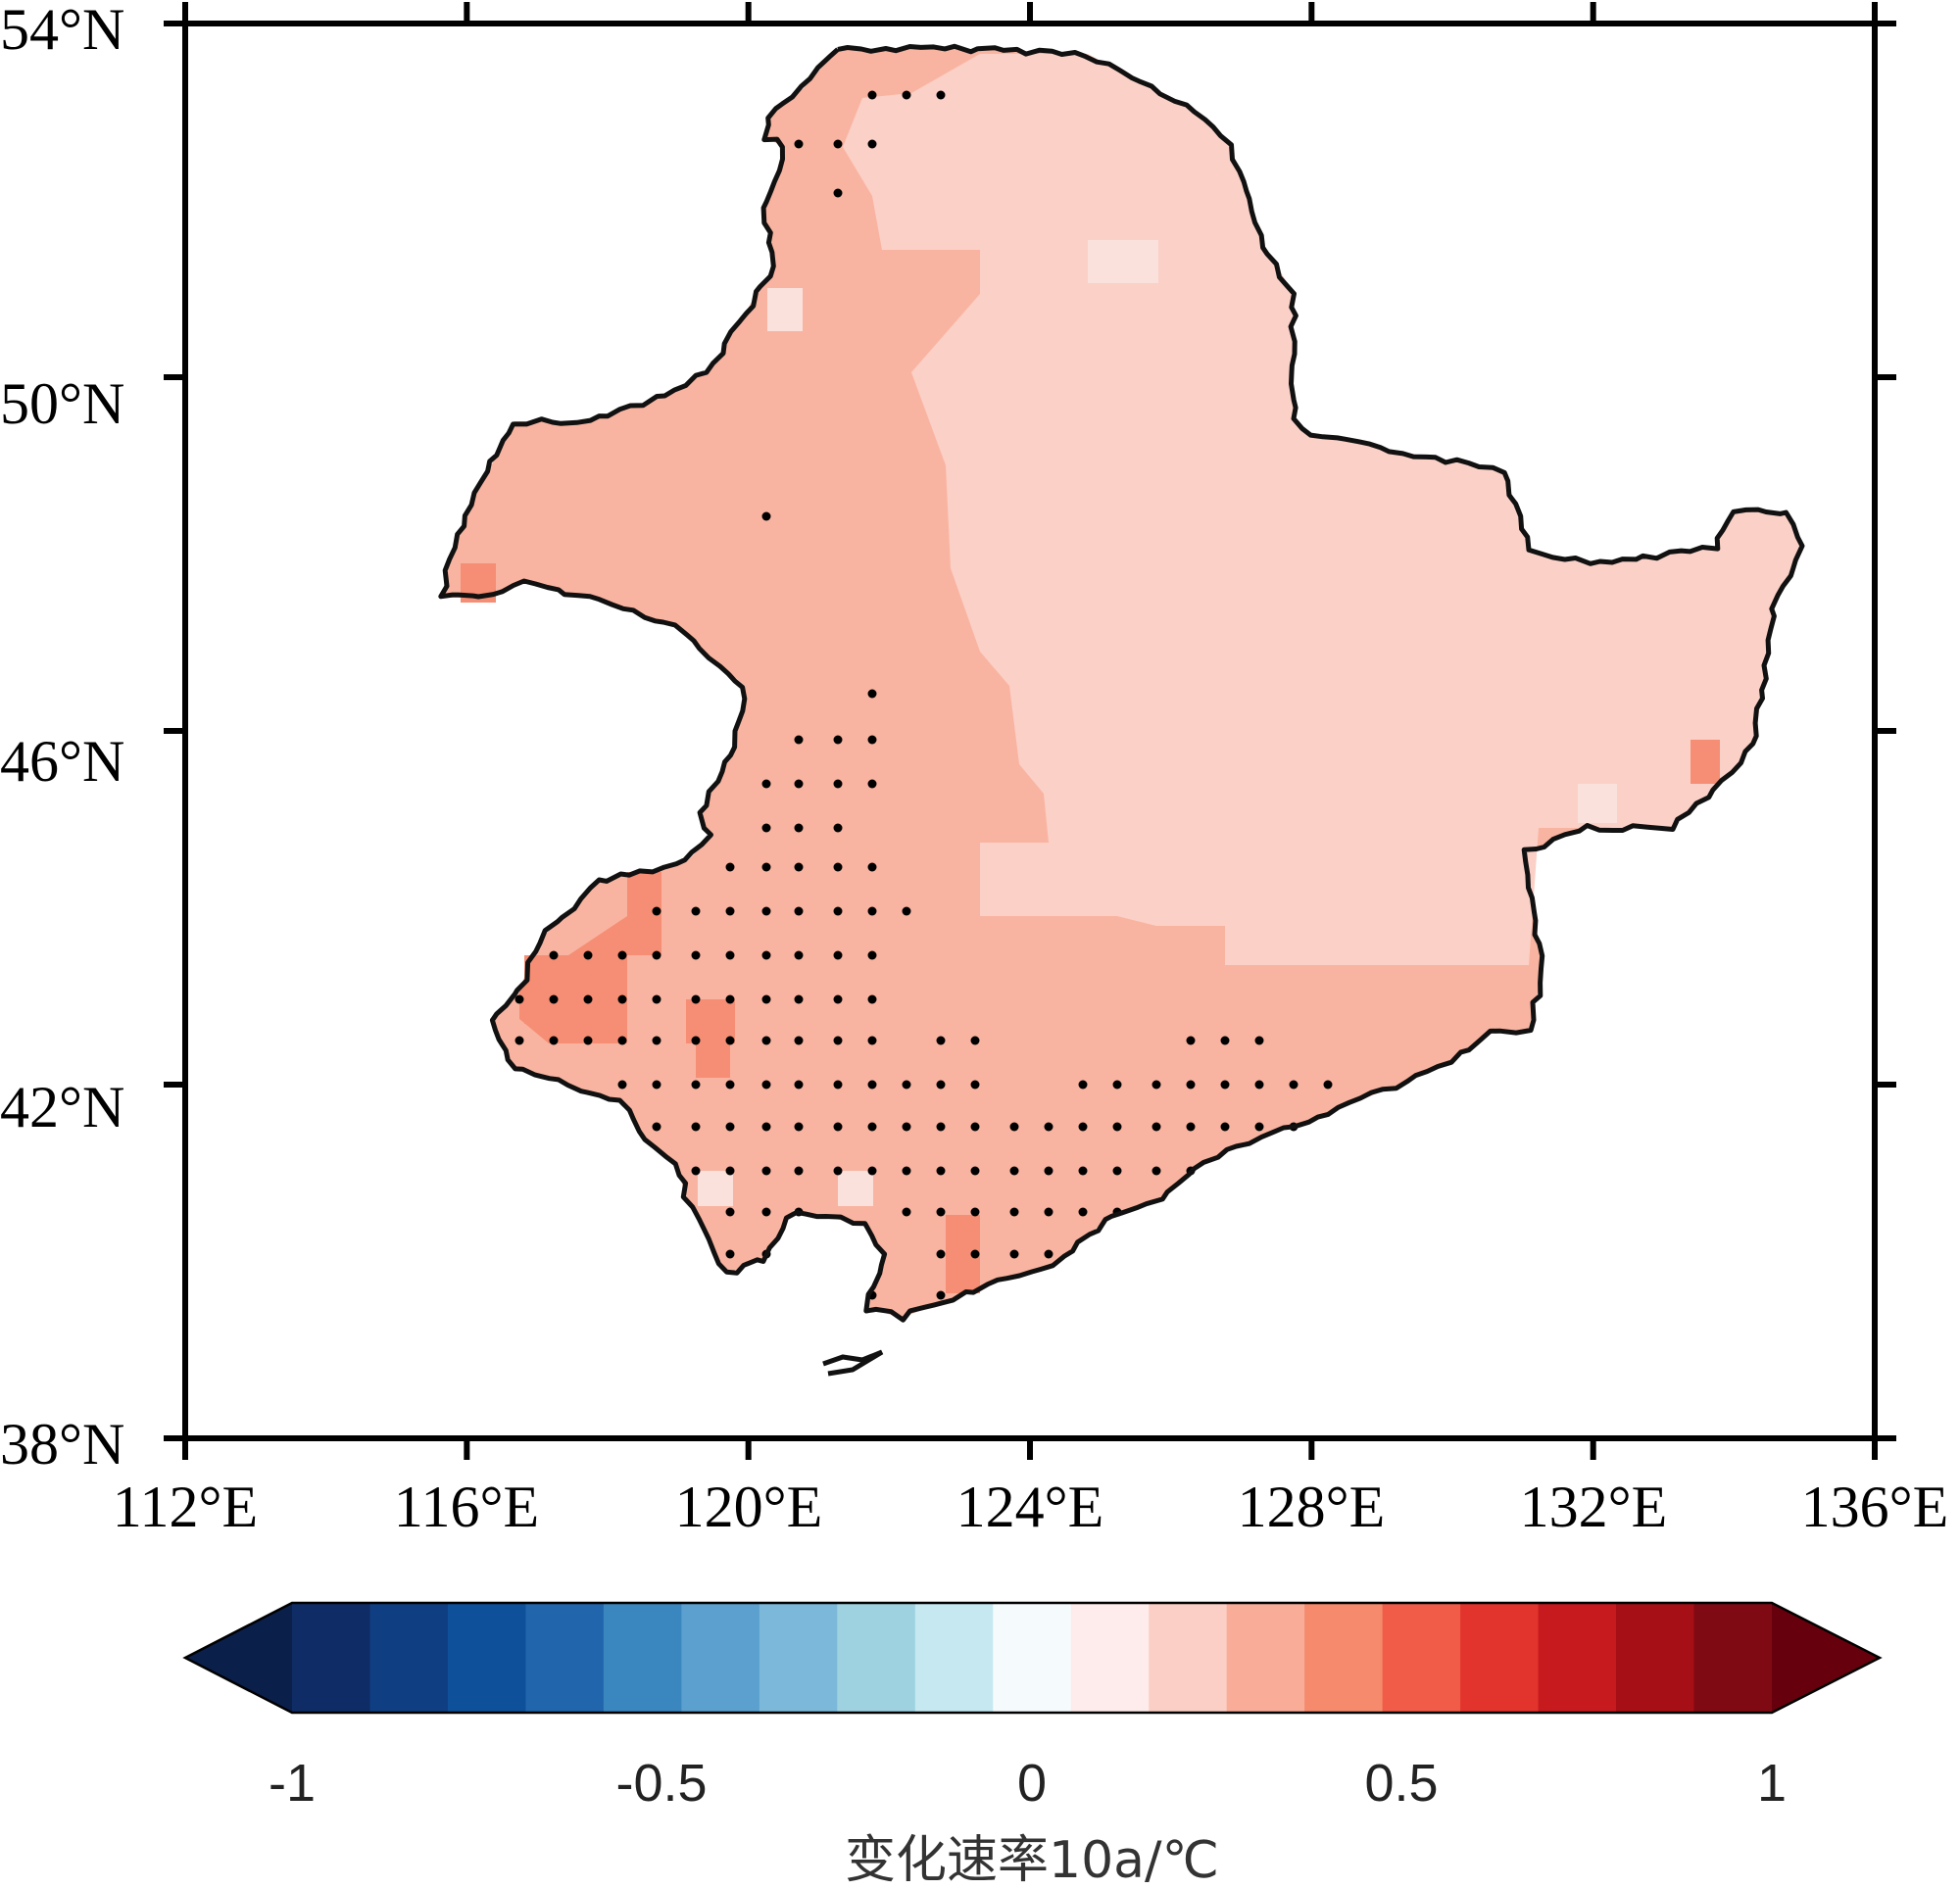 The image size is (1960, 1889). I want to click on colorbar-title: 变化速率10a/℃, so click(1032, 1860).